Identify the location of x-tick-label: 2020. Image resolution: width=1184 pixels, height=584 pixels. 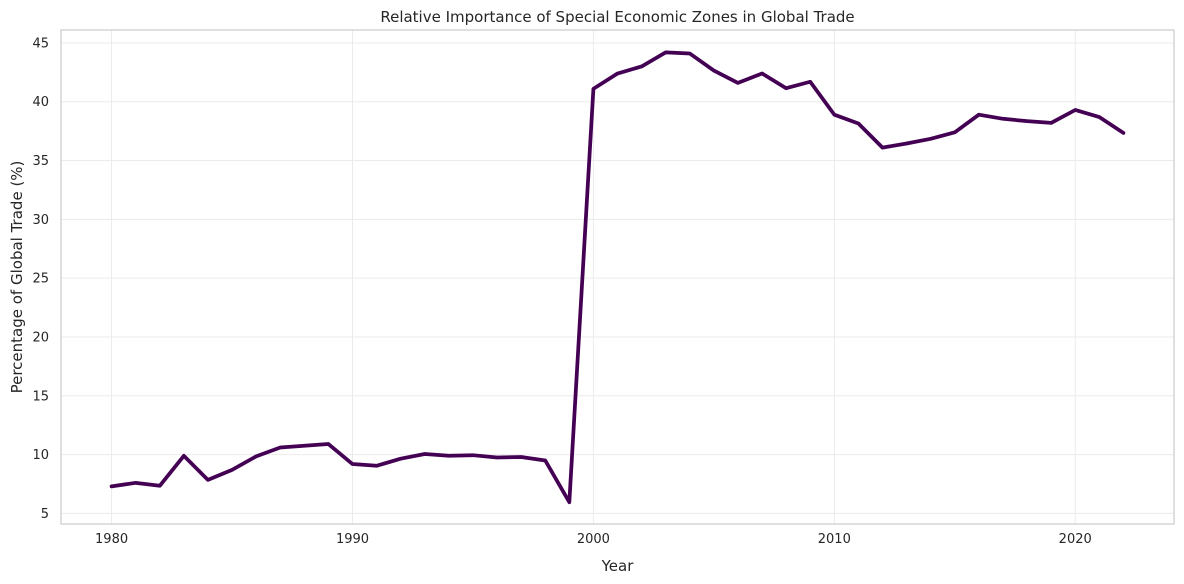
(1075, 539).